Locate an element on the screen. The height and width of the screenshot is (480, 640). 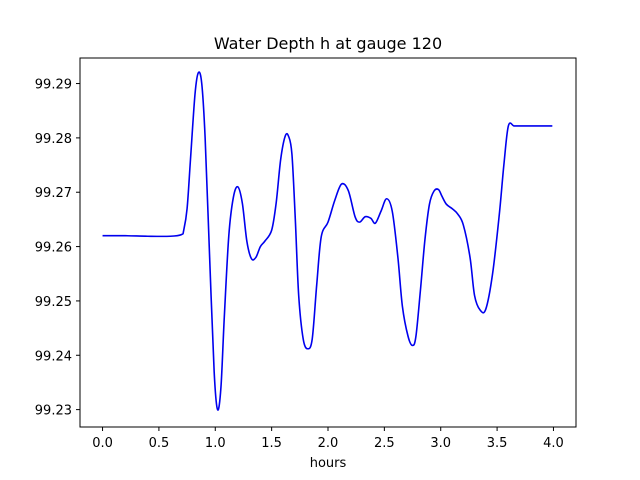
y-tick-label: 99.28 is located at coordinates (53, 139).